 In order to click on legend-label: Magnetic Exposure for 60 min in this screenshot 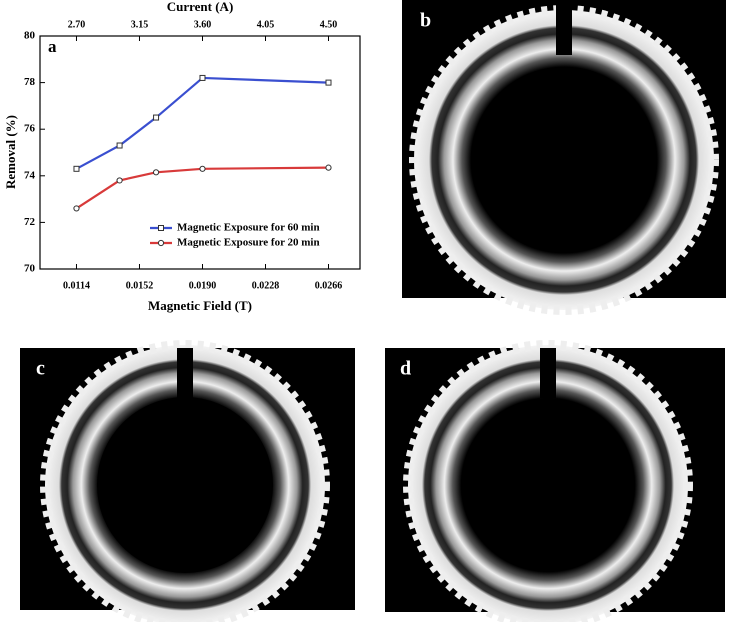, I will do `click(248, 228)`.